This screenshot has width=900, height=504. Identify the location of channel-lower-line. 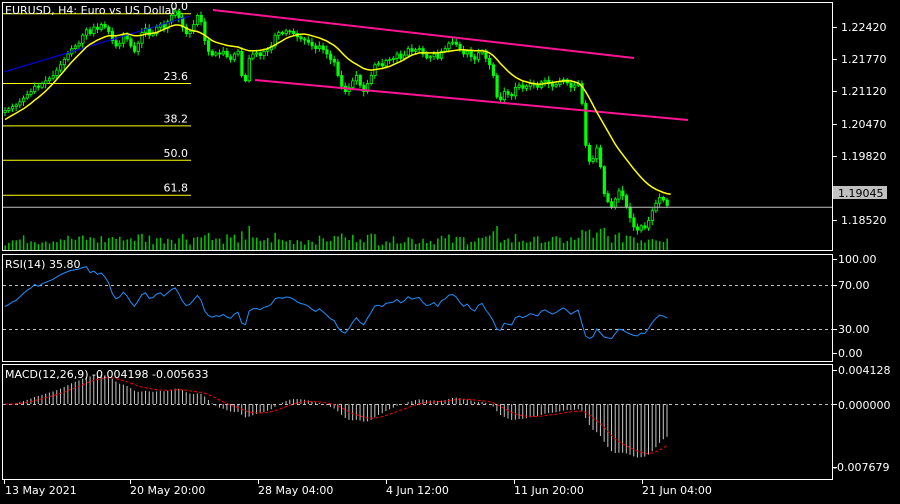
(471, 100).